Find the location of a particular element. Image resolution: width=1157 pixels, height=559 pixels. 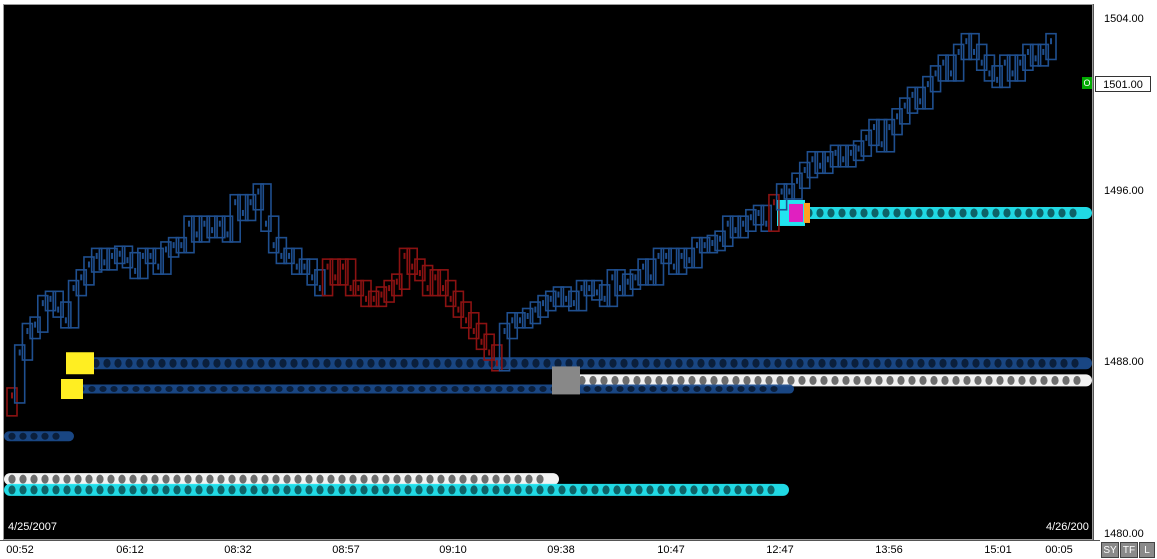

x-tick-label: 12:47 is located at coordinates (780, 550).